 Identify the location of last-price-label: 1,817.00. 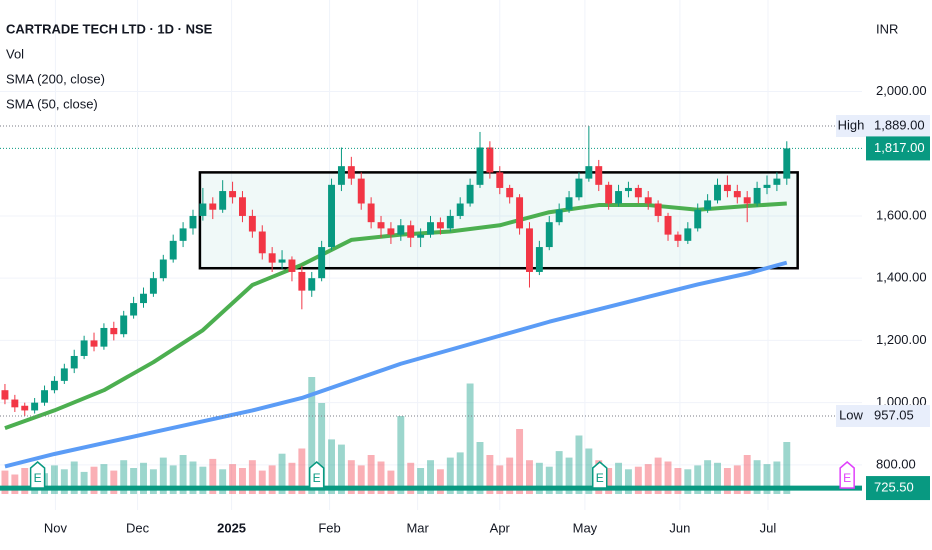
(899, 147).